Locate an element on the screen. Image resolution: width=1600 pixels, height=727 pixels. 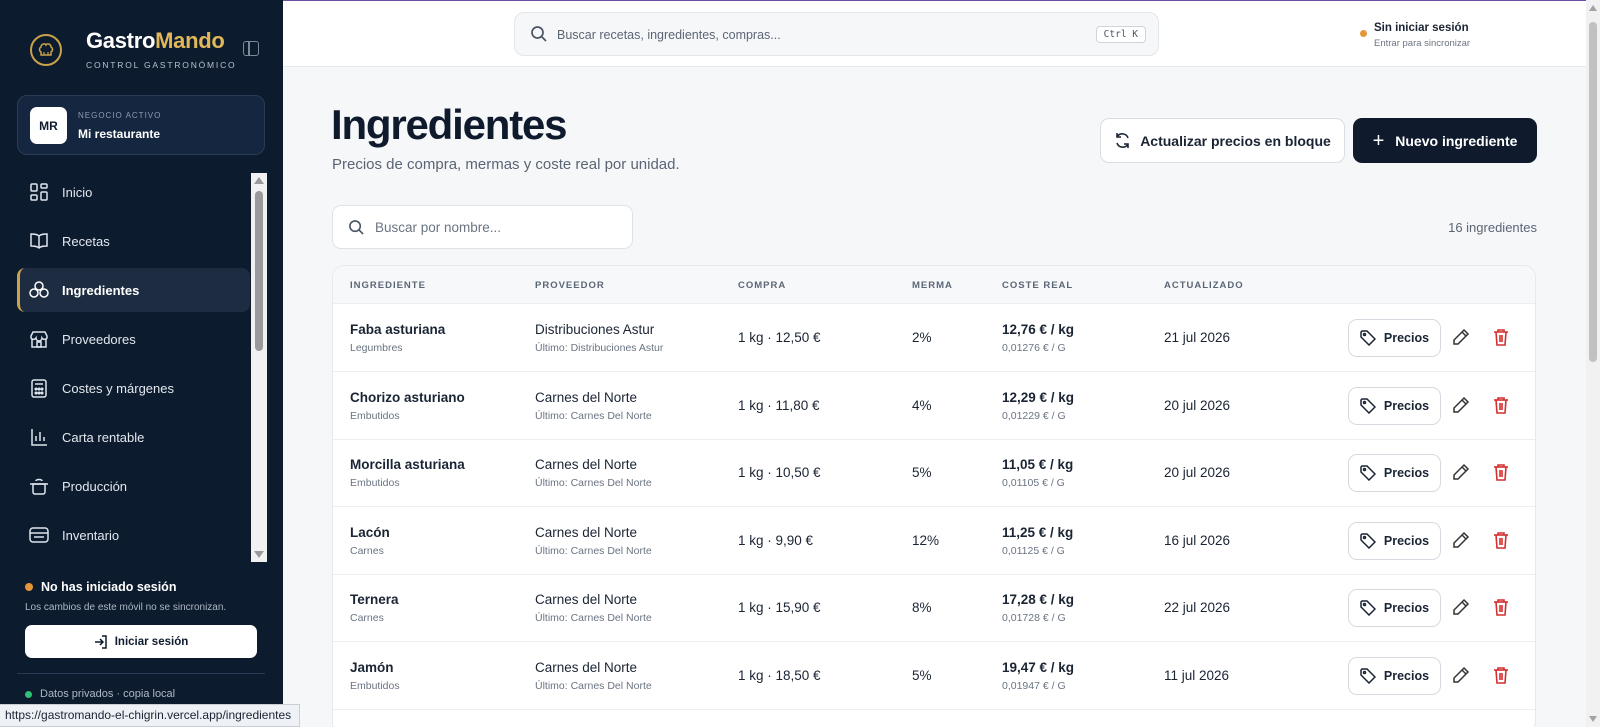
new-ingredient-button: + Nuevo ingrediente is located at coordinates (1445, 140).